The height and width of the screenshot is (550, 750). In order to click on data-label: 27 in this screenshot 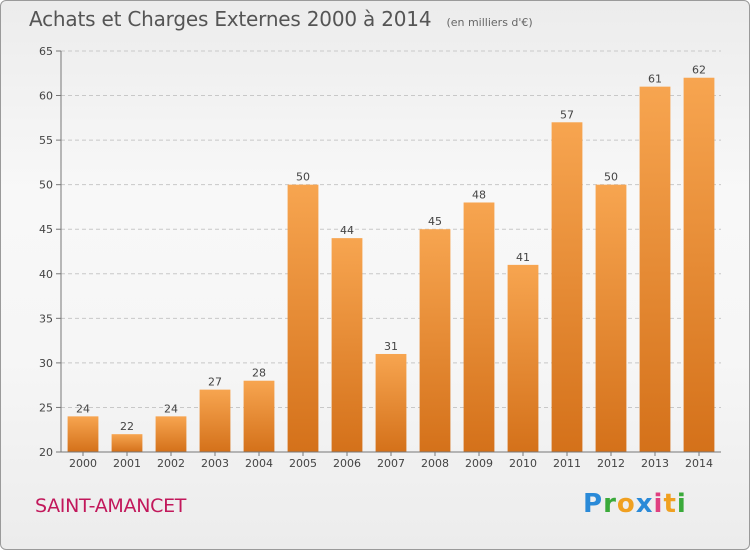, I will do `click(215, 382)`.